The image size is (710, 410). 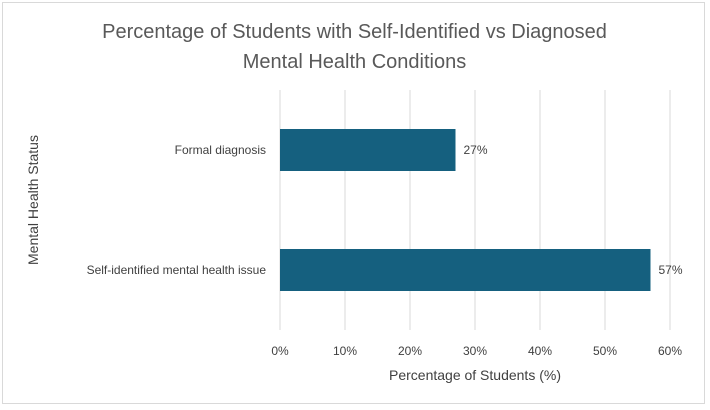 What do you see at coordinates (410, 351) in the screenshot?
I see `x-tick-label: 20%` at bounding box center [410, 351].